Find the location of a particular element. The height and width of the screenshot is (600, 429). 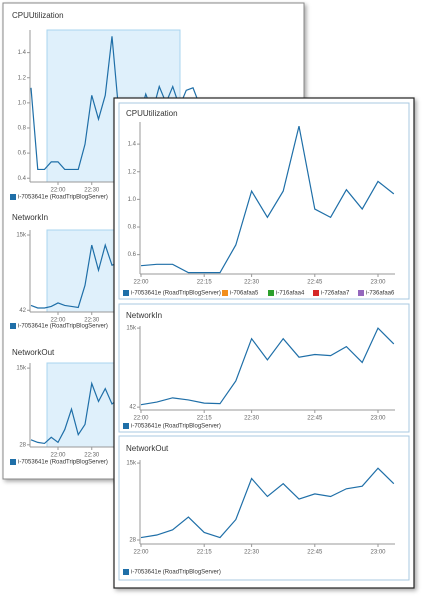

chart-box is located at coordinates (264, 368).